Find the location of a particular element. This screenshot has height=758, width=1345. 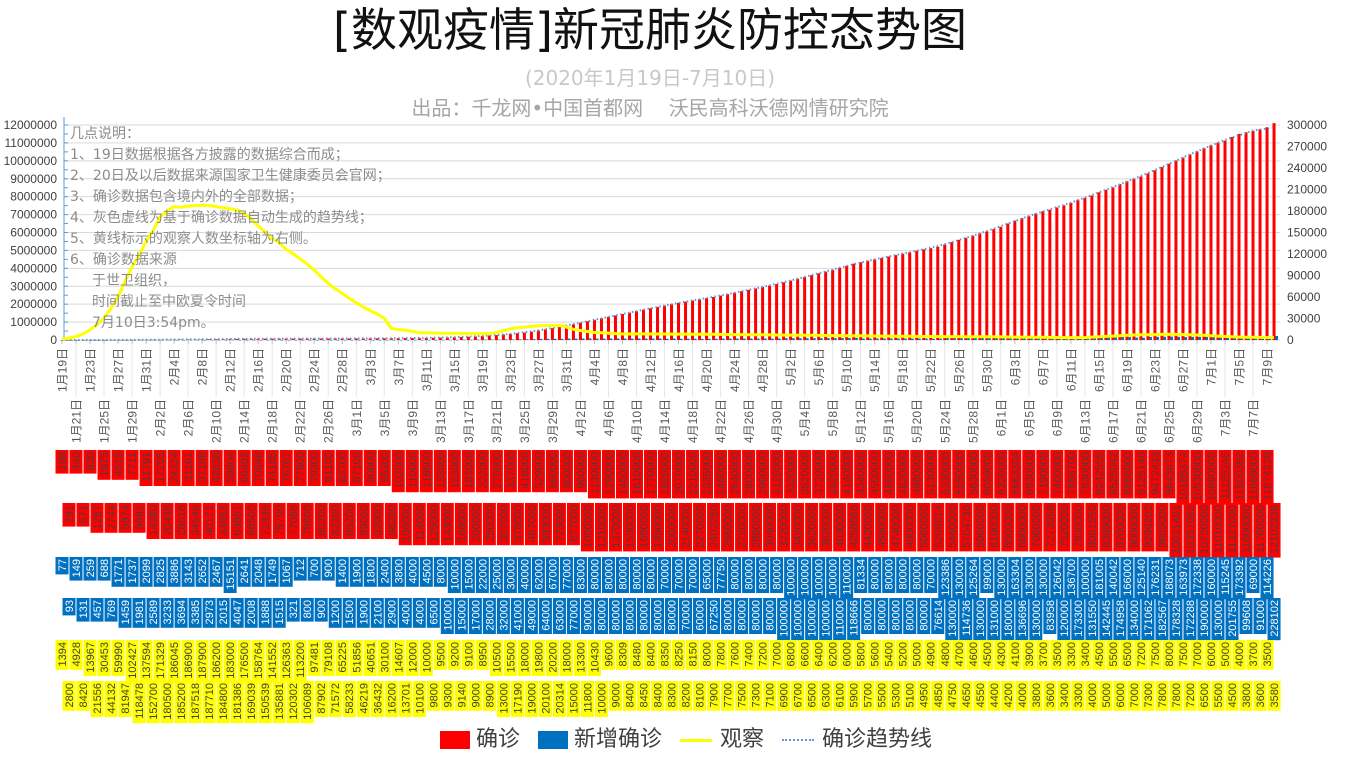

new-confirmed-data-label: 171062 is located at coordinates (1149, 618).